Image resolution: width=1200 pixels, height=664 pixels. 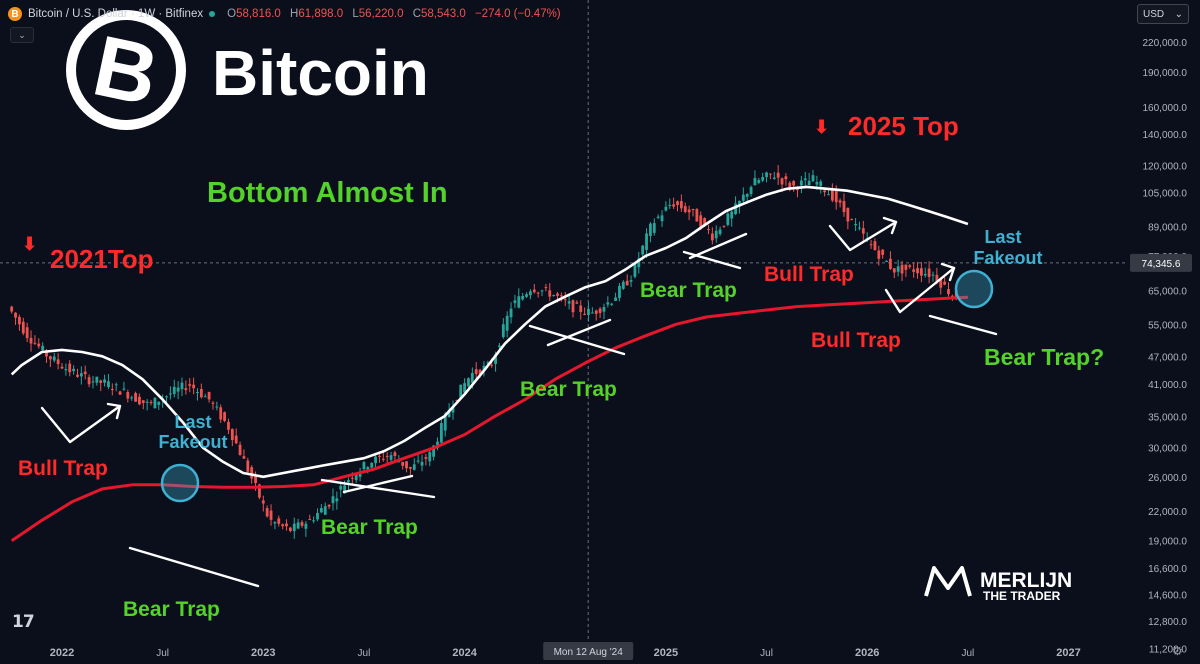 I want to click on y-tick-label: 16,600.0, so click(x=1167, y=569).